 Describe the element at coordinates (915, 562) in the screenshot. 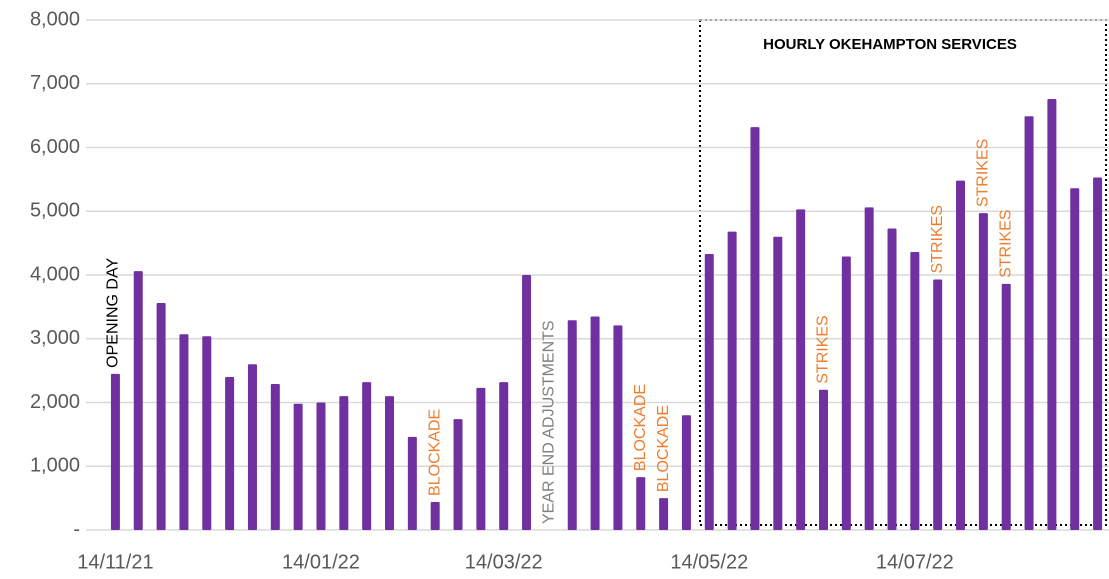

I see `x-tick-label: 14/07/22` at that location.